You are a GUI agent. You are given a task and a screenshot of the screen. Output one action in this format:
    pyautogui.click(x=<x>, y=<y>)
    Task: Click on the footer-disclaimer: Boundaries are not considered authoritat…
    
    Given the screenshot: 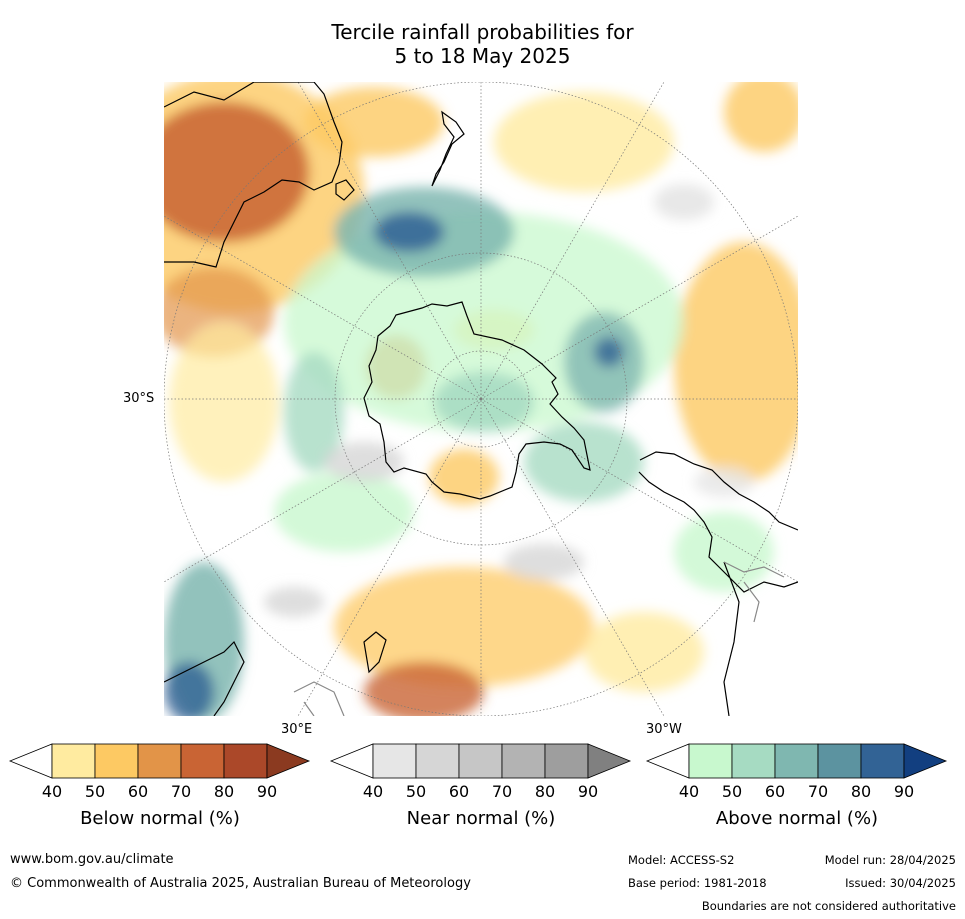 What is the action you would take?
    pyautogui.click(x=828, y=906)
    